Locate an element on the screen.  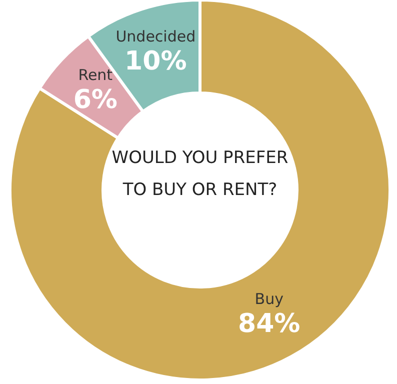
slice-label: Rent is located at coordinates (95, 75).